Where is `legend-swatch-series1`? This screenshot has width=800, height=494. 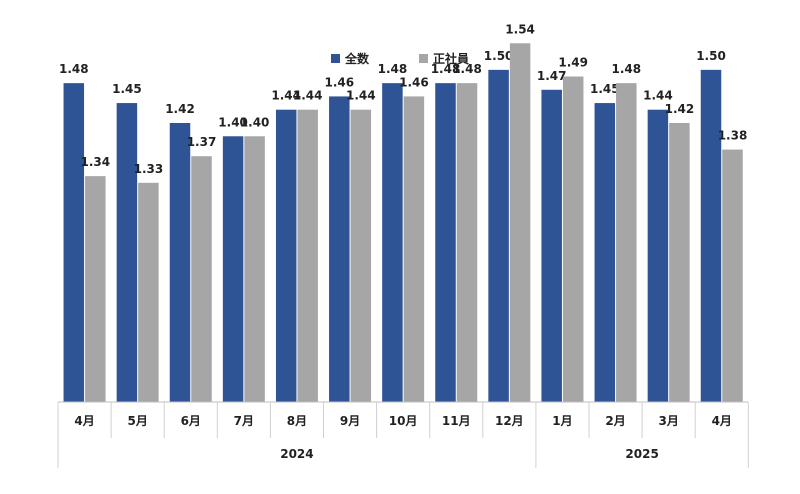
legend-swatch-series1 is located at coordinates (335, 58).